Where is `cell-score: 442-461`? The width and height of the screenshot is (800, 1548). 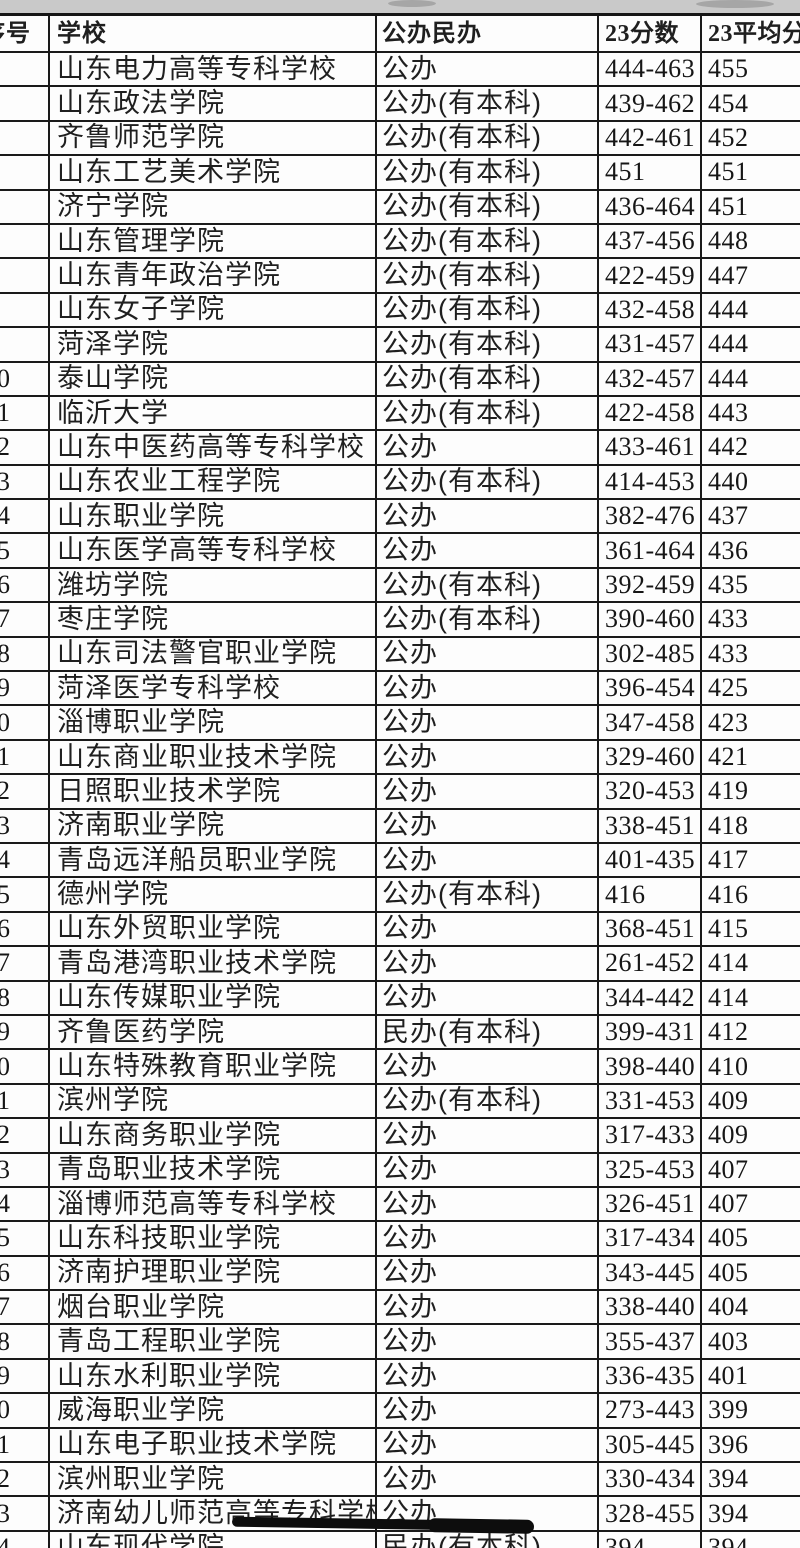 cell-score: 442-461 is located at coordinates (650, 138).